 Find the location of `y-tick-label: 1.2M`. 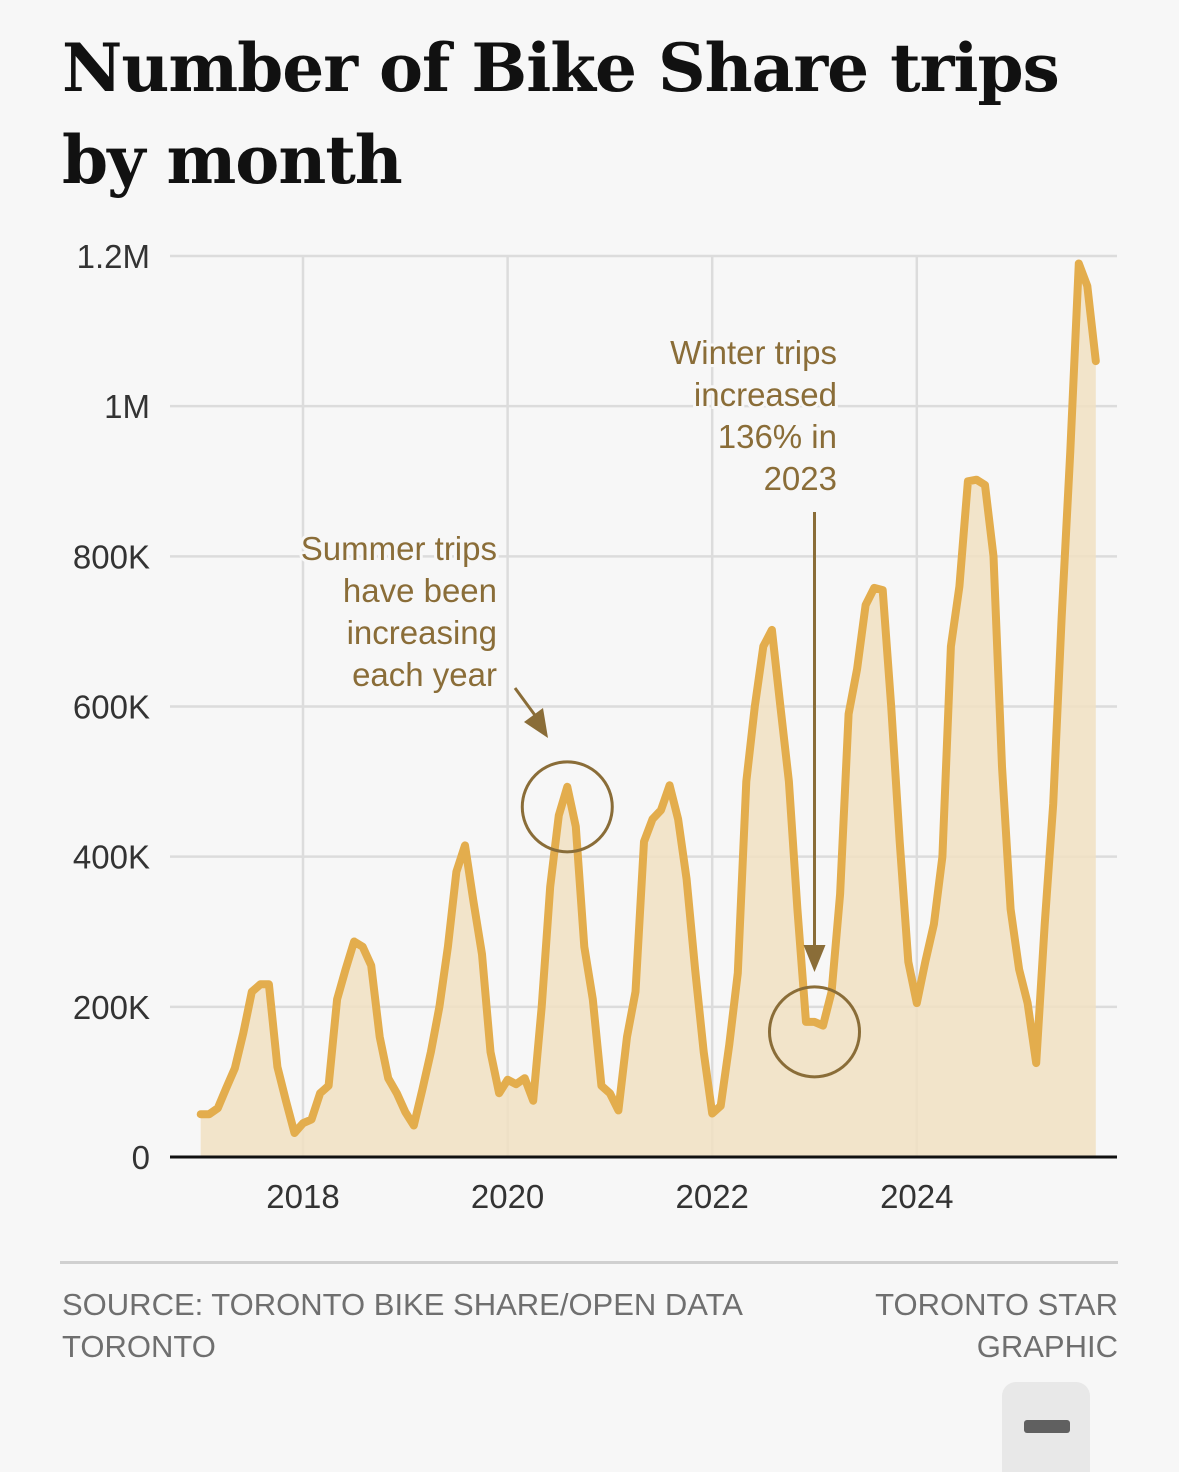

y-tick-label: 1.2M is located at coordinates (113, 256).